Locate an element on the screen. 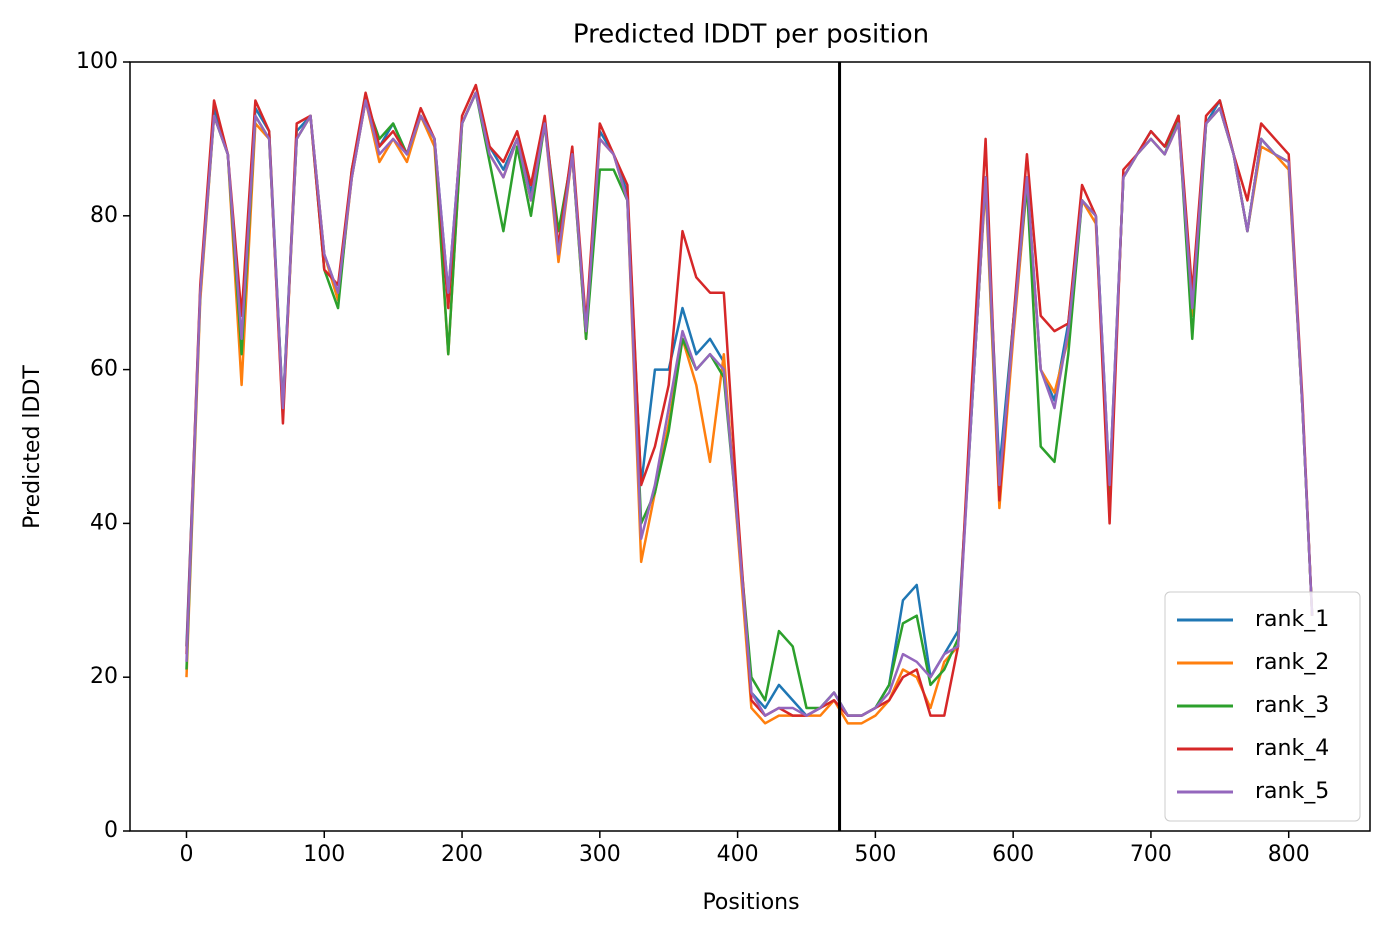  x-axis-label: Positions is located at coordinates (750, 902).